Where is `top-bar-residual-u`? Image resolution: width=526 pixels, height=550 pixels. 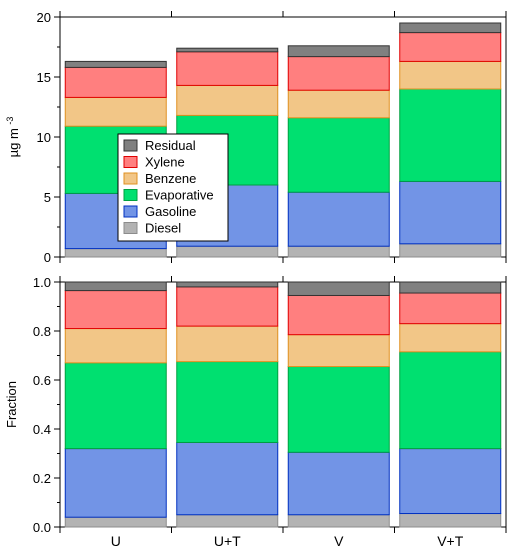
top-bar-residual-u is located at coordinates (115, 64).